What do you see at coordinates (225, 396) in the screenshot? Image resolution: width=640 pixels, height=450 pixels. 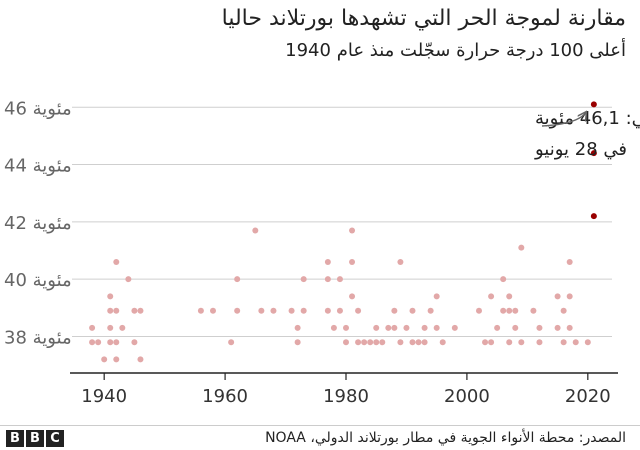 I see `x-tick-label-1960: 1960` at bounding box center [225, 396].